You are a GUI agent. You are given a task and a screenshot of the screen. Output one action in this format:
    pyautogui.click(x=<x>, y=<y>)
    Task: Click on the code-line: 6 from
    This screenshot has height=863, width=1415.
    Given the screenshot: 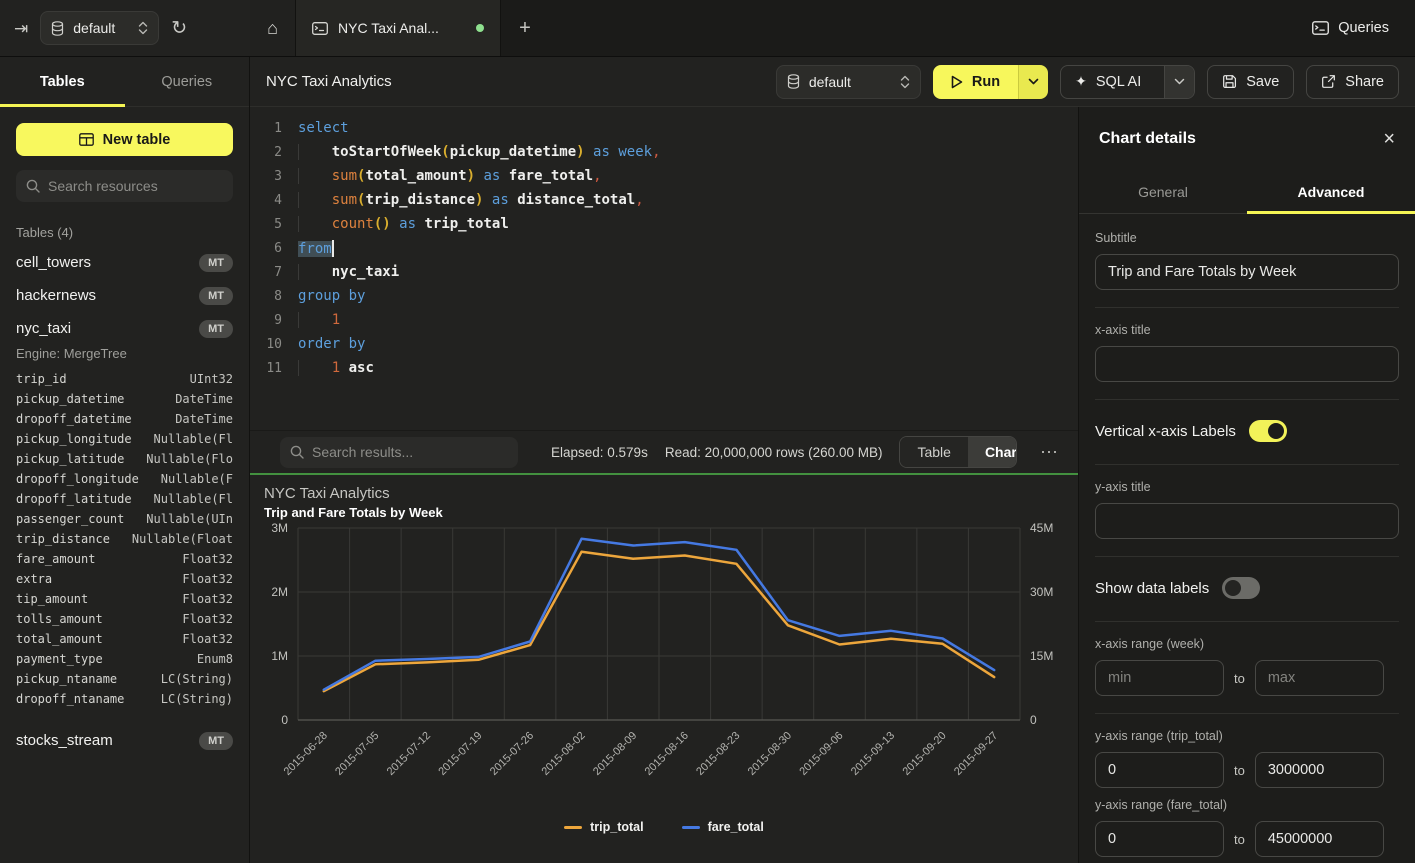 What is the action you would take?
    pyautogui.click(x=664, y=248)
    